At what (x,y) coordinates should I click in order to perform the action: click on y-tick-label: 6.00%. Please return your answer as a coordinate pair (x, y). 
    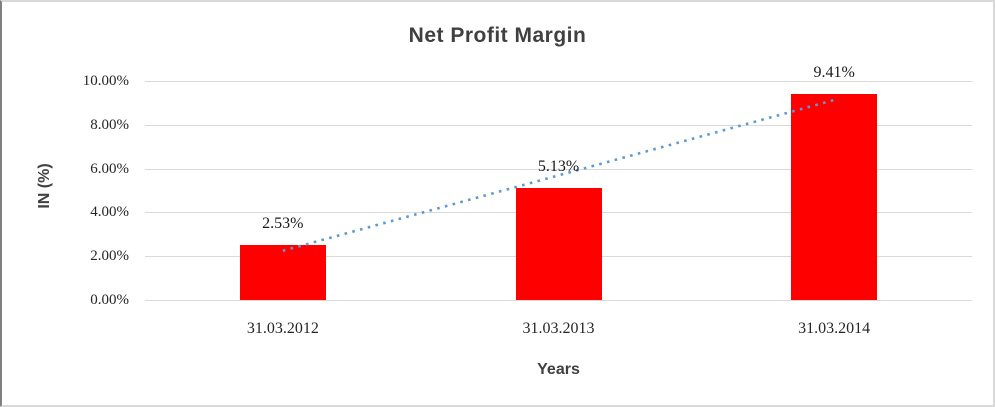
    Looking at the image, I should click on (109, 168).